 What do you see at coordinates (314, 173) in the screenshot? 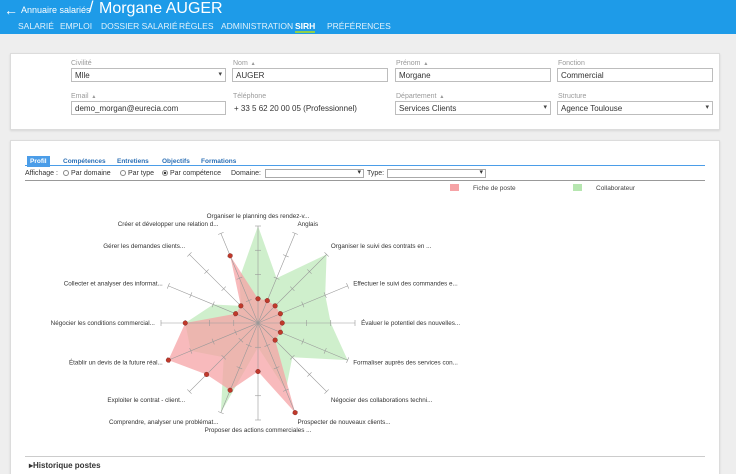
I see `domain-select` at bounding box center [314, 173].